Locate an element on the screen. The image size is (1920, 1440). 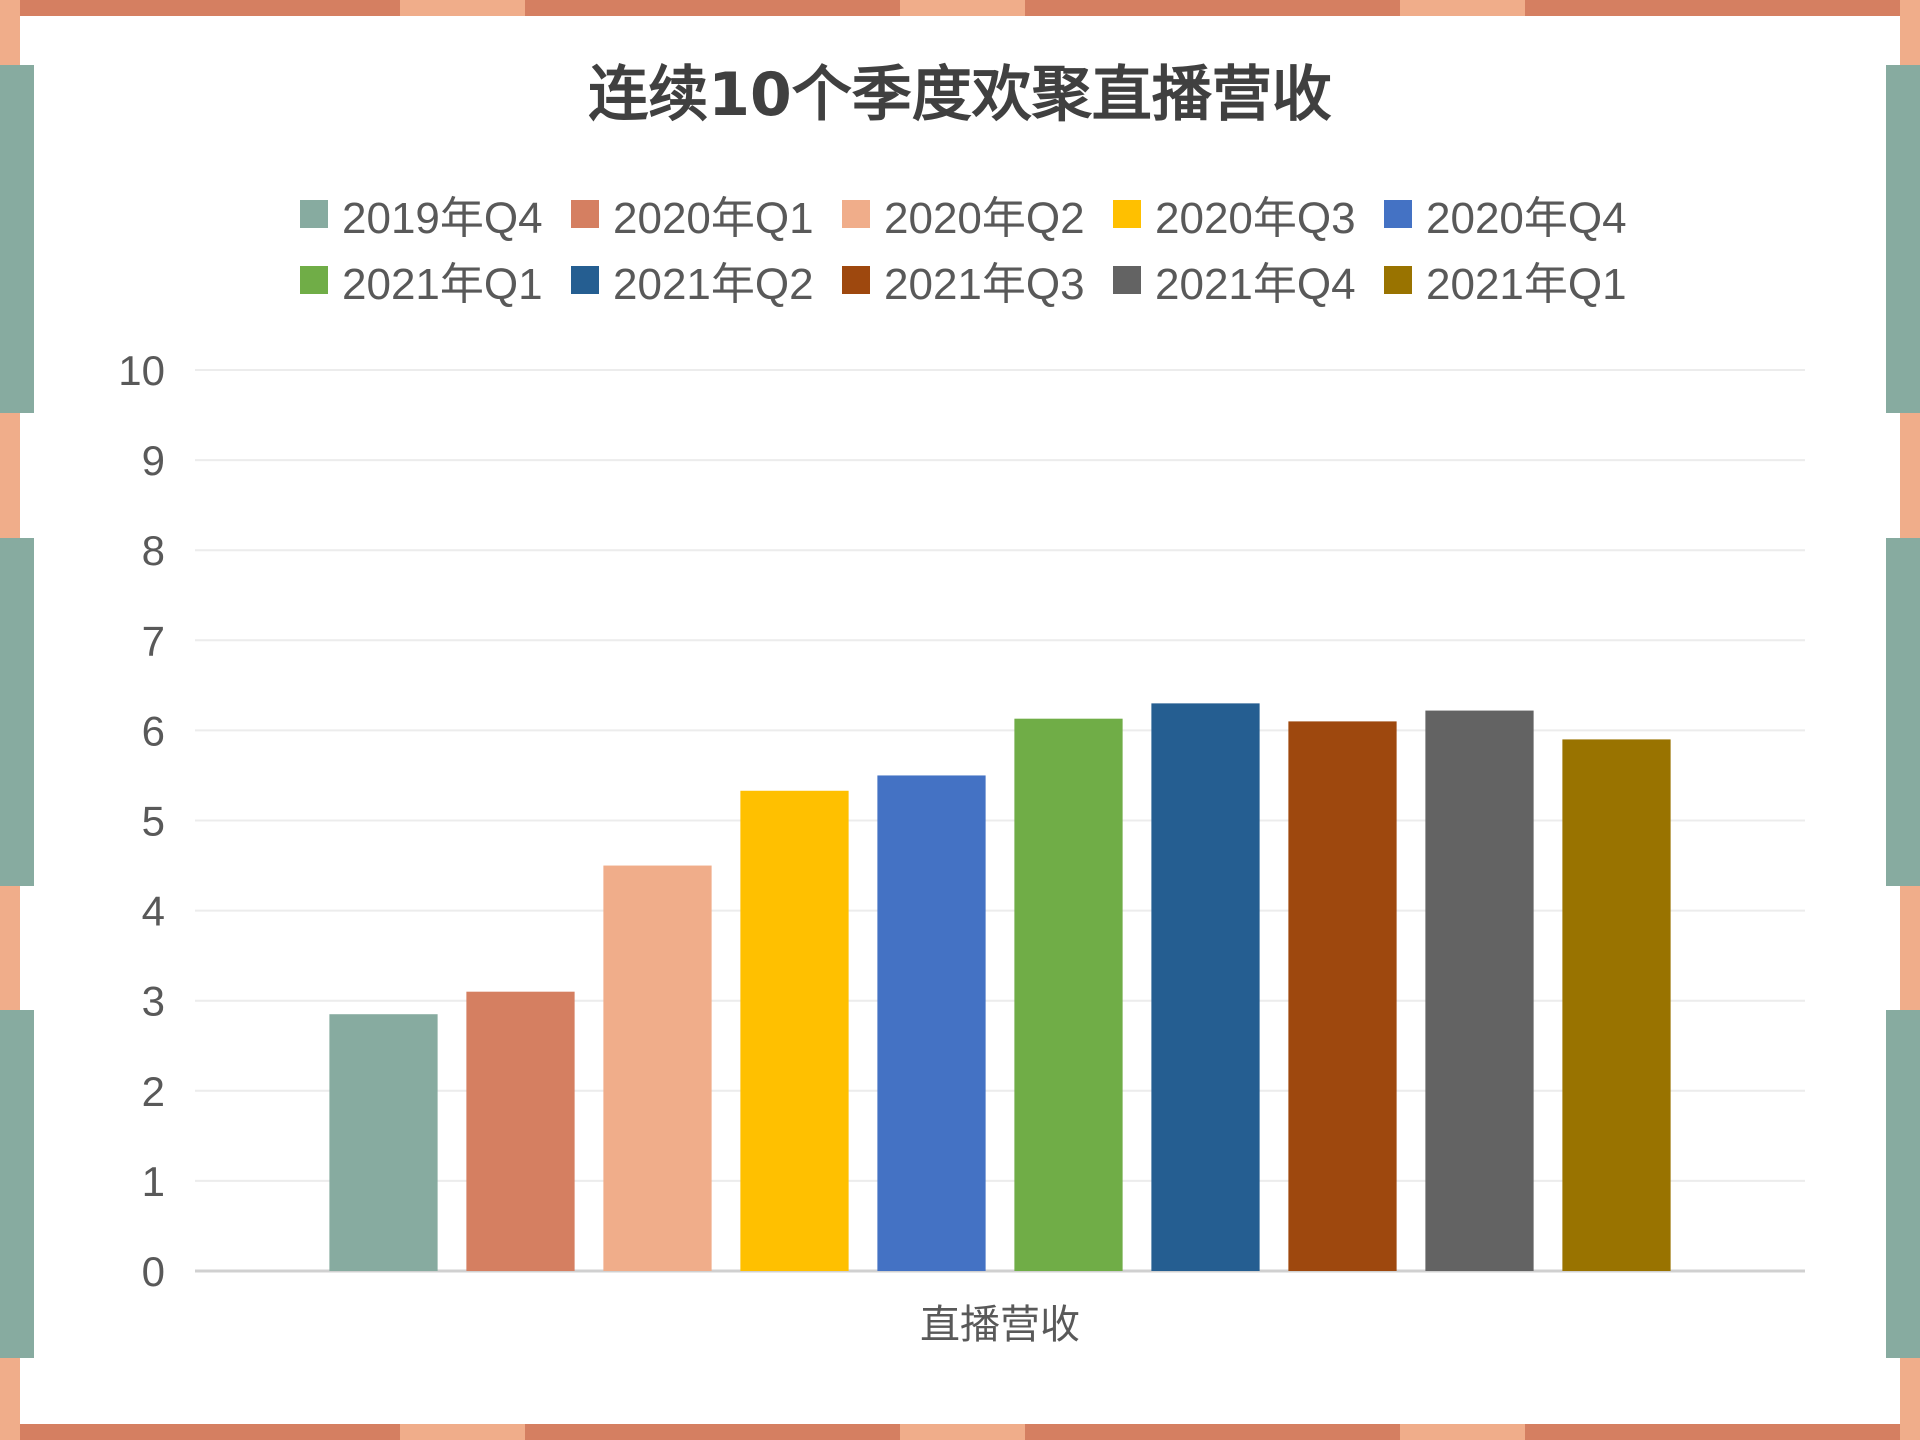
legend-label: 2020年Q4 is located at coordinates (1526, 218).